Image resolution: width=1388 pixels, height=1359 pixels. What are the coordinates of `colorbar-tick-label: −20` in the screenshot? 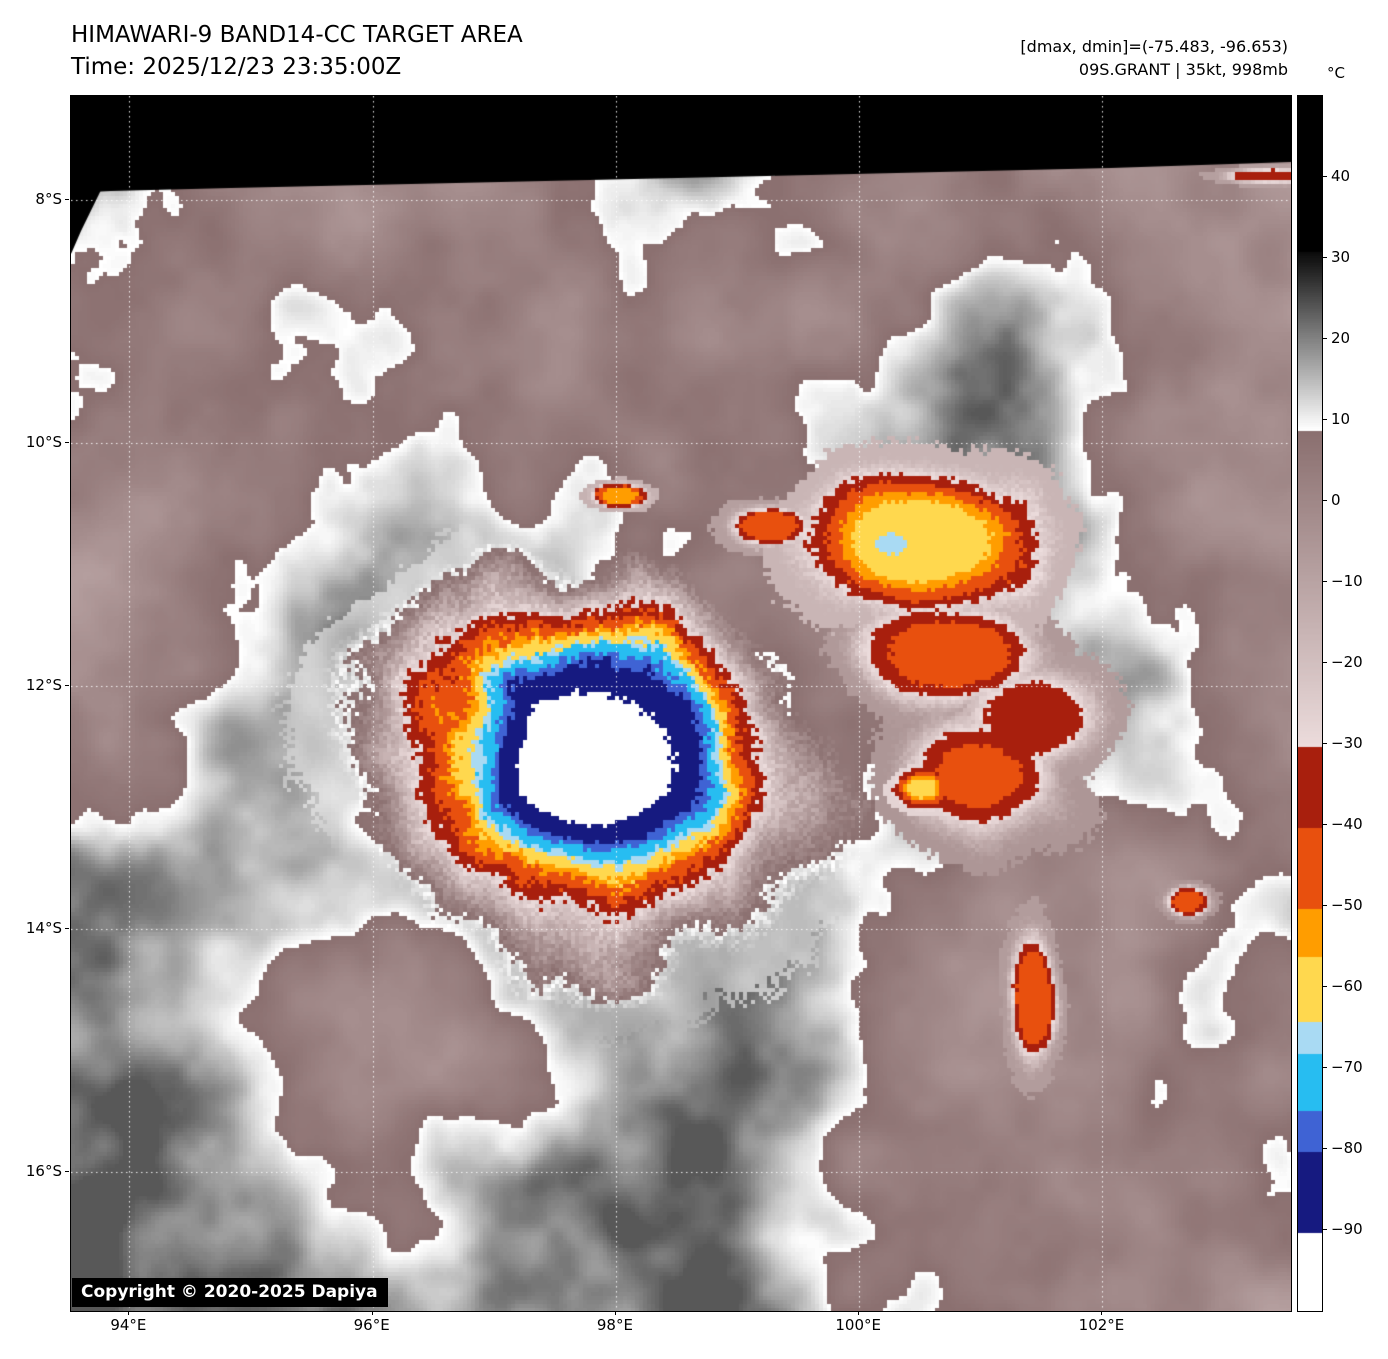 It's located at (1347, 662).